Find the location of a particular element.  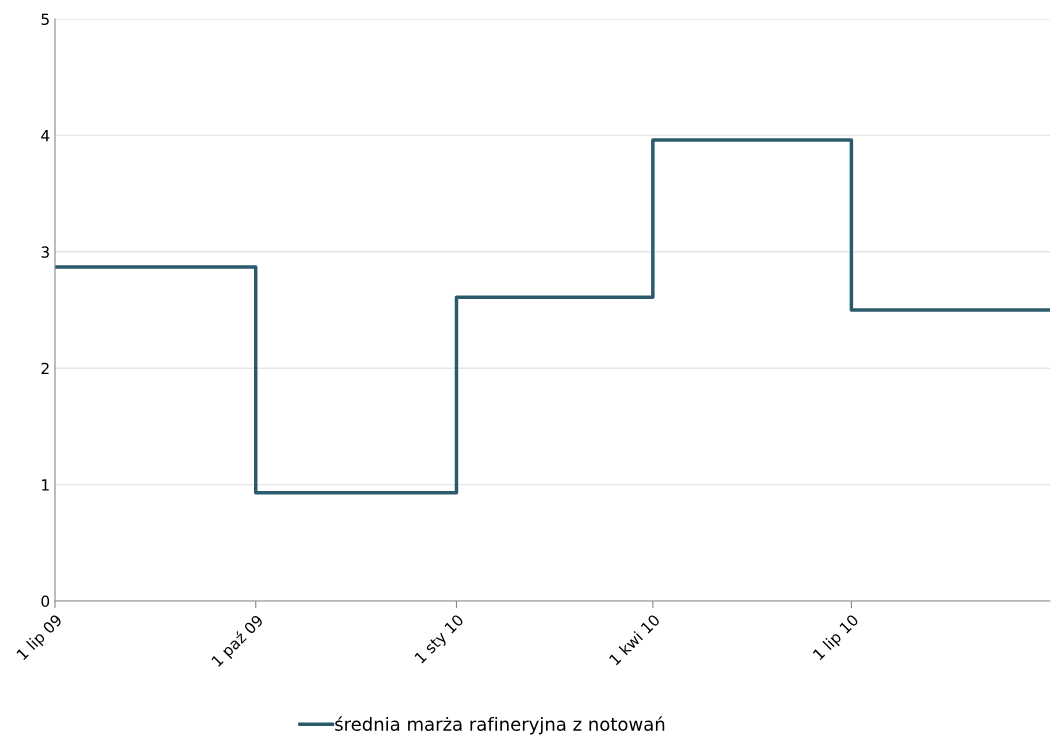

x-tick-label: 1 sty 10 is located at coordinates (440, 639).